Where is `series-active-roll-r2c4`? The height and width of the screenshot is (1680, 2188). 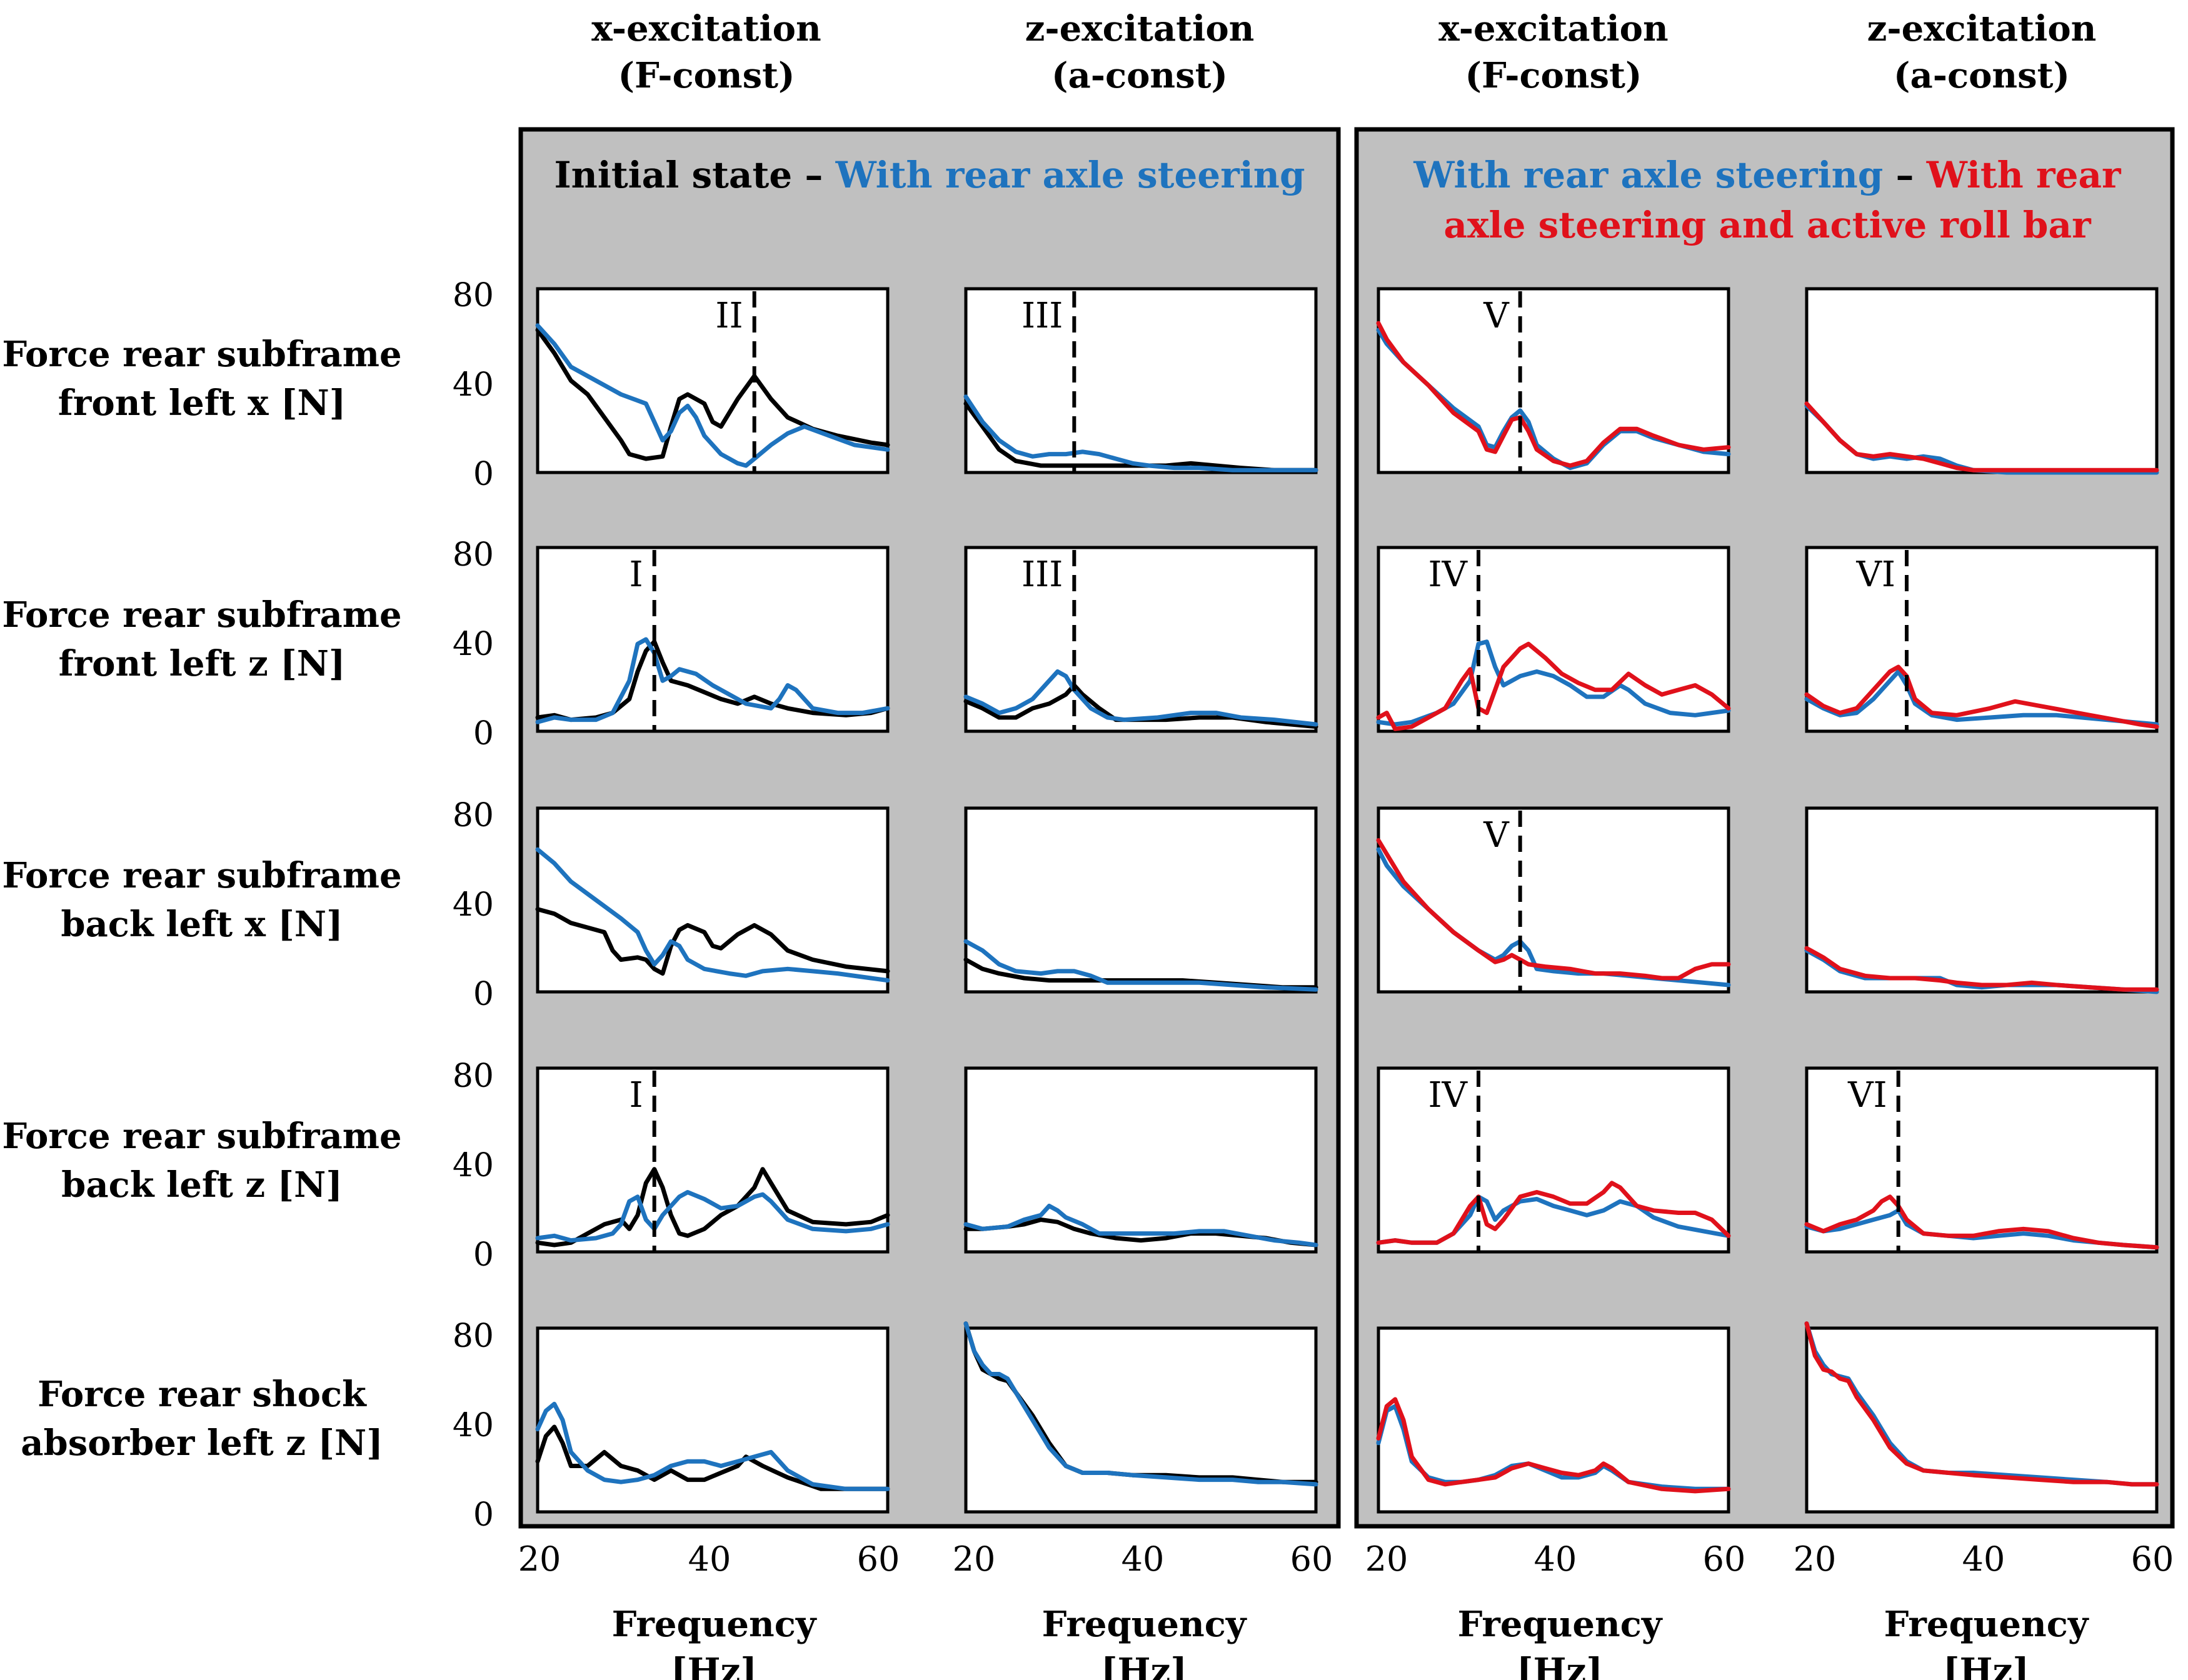
series-active-roll-r2c4 is located at coordinates (1981, 696).